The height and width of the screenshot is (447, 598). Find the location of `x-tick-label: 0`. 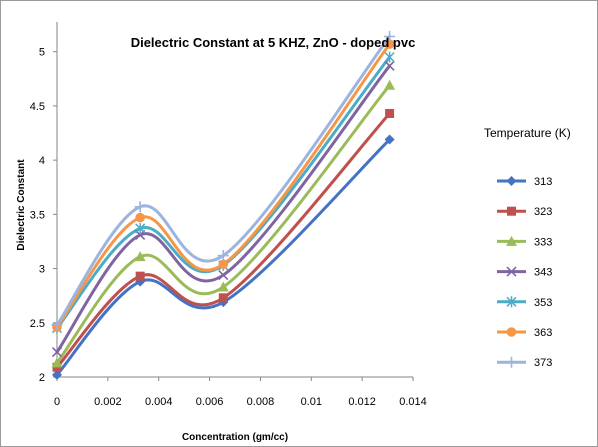

x-tick-label: 0 is located at coordinates (57, 402).